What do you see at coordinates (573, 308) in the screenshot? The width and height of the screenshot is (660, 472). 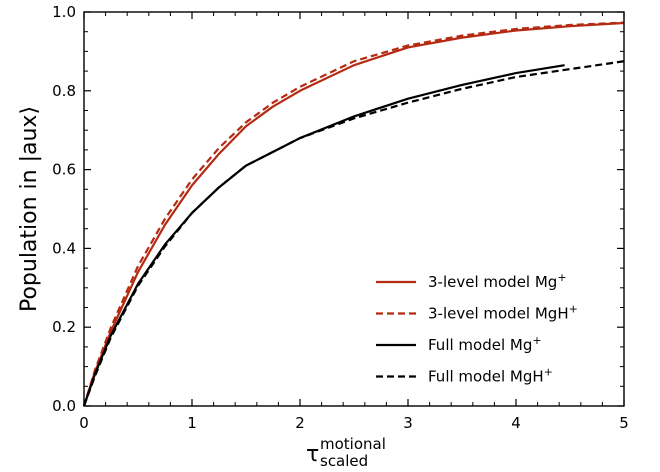 I see `legend-label-sup-1: +` at bounding box center [573, 308].